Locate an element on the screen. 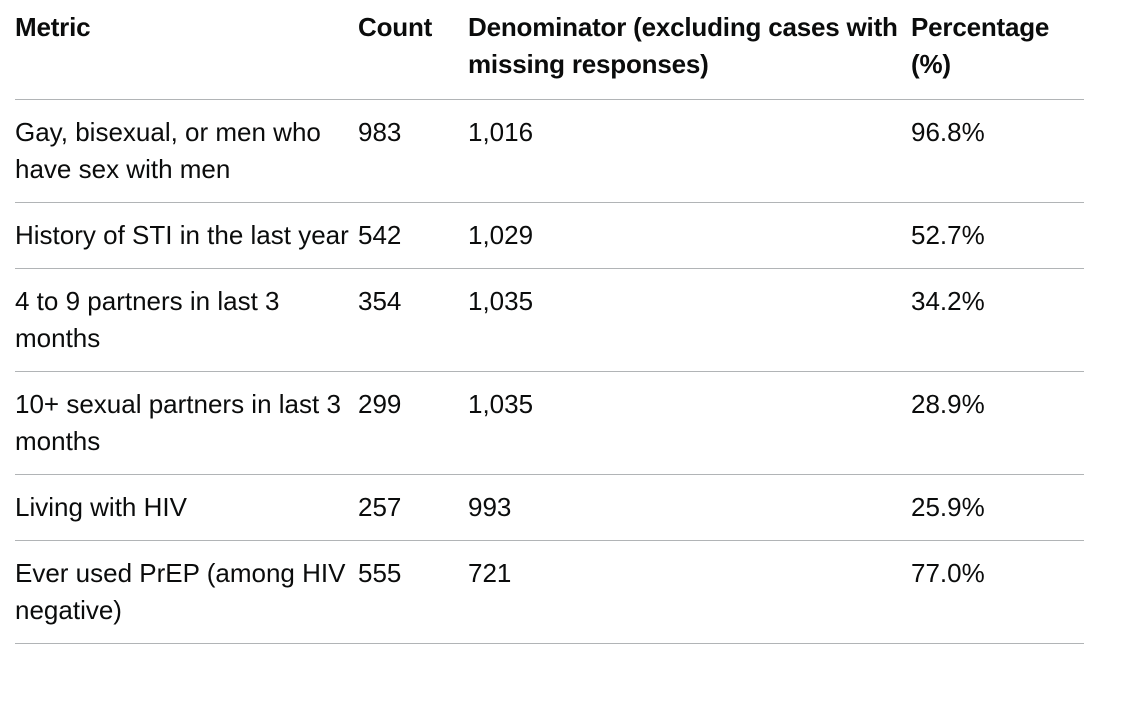  denominator-cell: 1,029 is located at coordinates (689, 235).